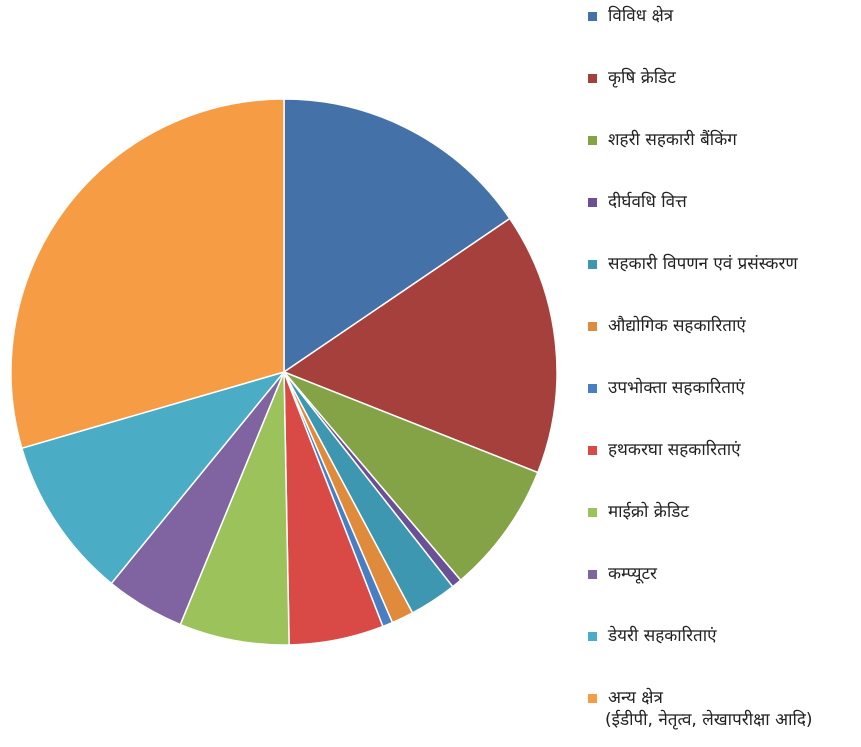 This screenshot has height=747, width=861. What do you see at coordinates (723, 346) in the screenshot?
I see `legend-item-5: औद्योगिक सहकारिताएं` at bounding box center [723, 346].